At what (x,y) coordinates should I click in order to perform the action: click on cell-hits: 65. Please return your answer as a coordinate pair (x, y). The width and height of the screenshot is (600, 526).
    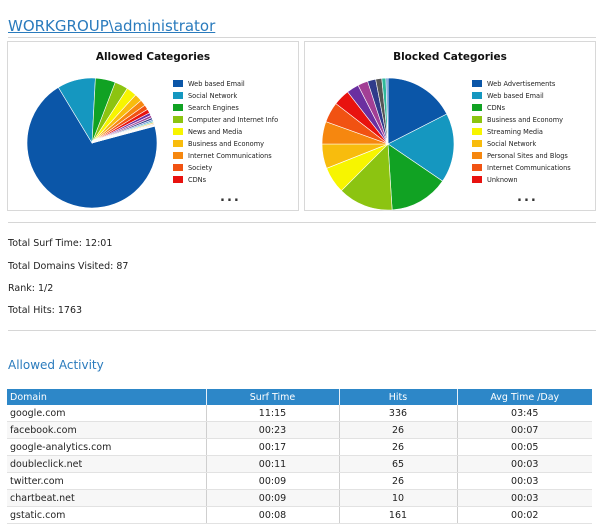
    Looking at the image, I should click on (398, 464).